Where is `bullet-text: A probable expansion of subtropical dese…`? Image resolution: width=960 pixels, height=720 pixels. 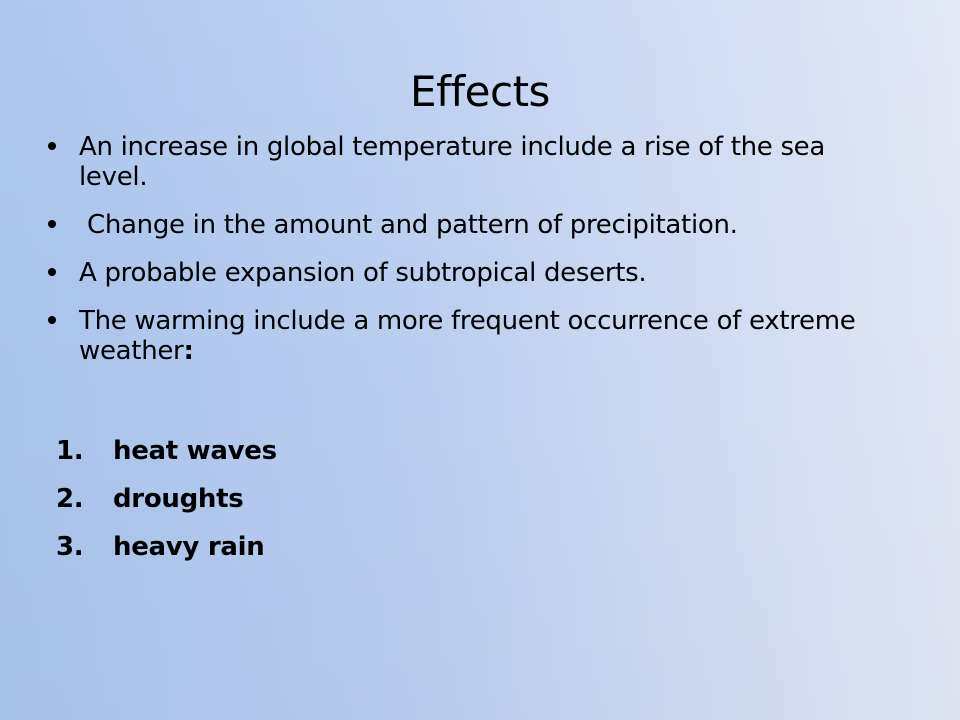 bullet-text: A probable expansion of subtropical dese… is located at coordinates (363, 273).